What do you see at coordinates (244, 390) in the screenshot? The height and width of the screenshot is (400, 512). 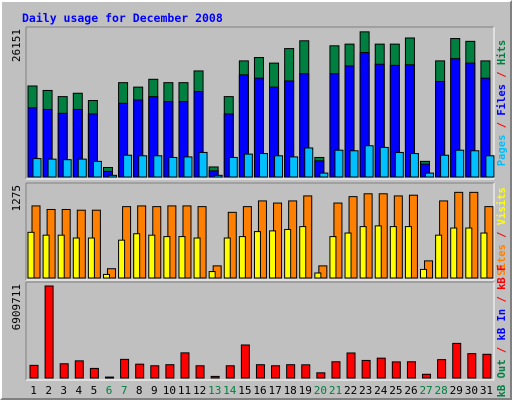 I see `day-label-15: 15` at bounding box center [244, 390].